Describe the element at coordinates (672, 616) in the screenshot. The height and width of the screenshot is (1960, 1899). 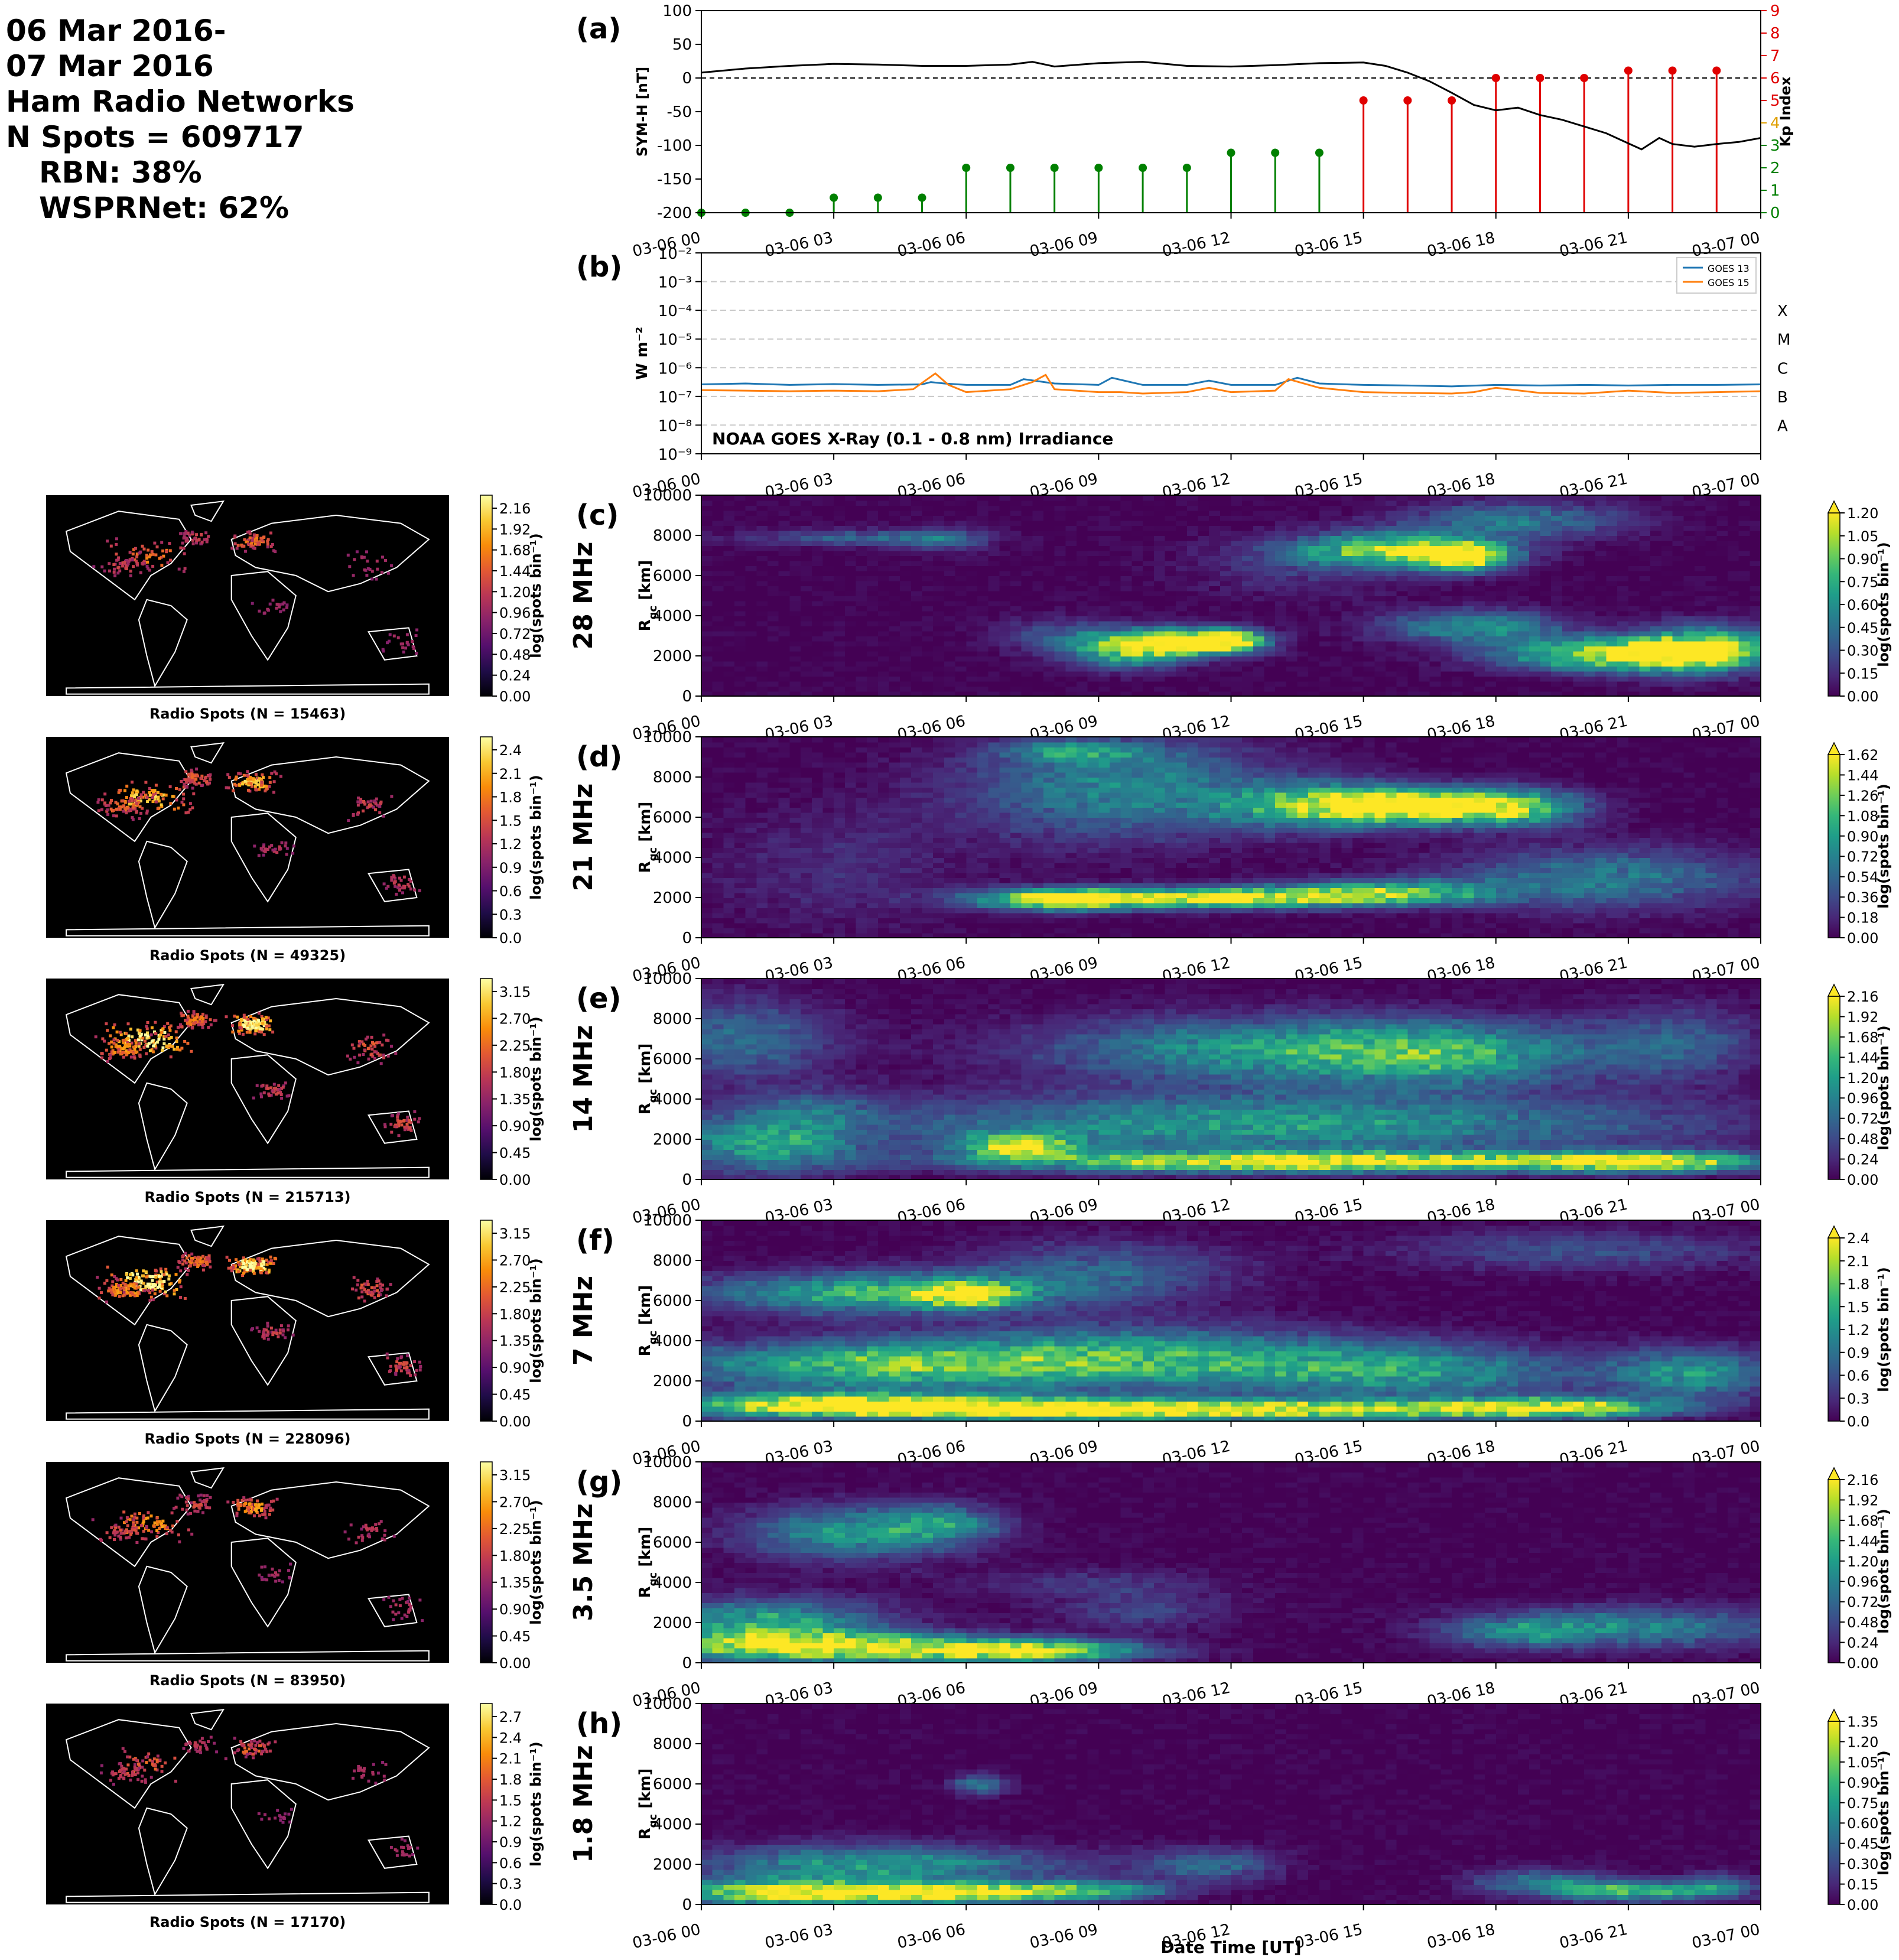
I see `y-tick-label: 4000` at that location.